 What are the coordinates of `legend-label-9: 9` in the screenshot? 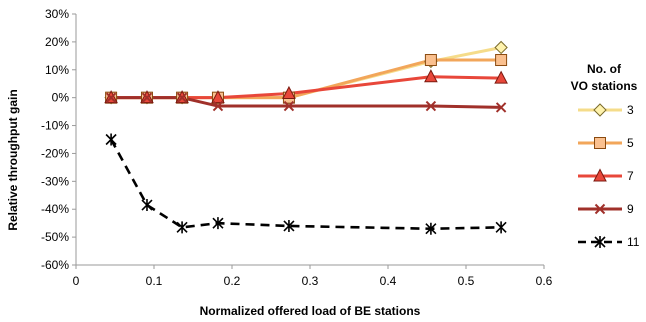 It's located at (630, 209).